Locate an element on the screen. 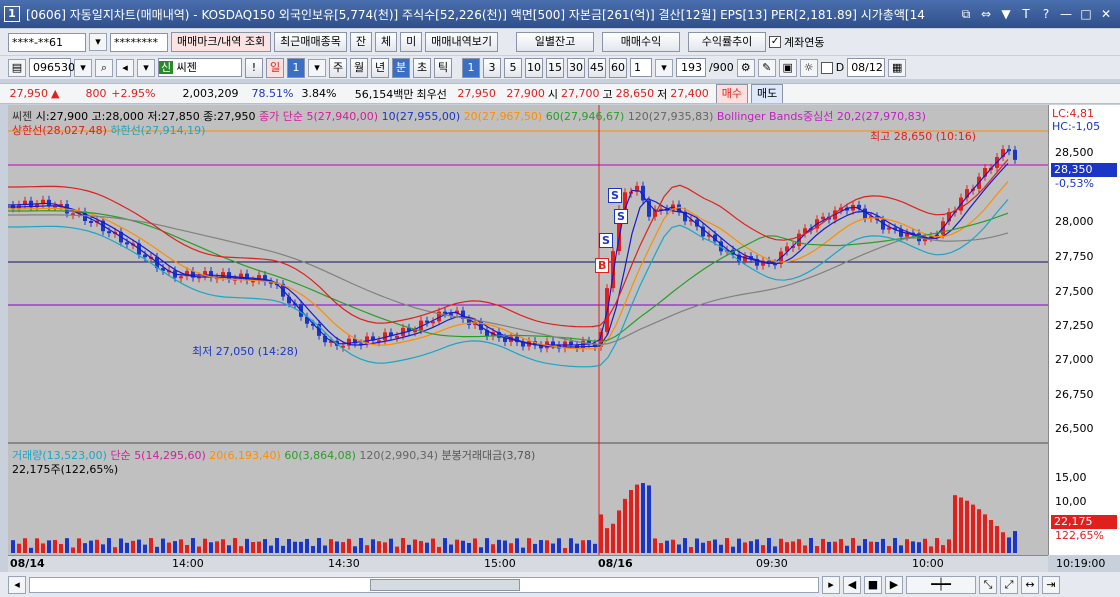 The image size is (1120, 597). interval-15: 15 is located at coordinates (555, 67).